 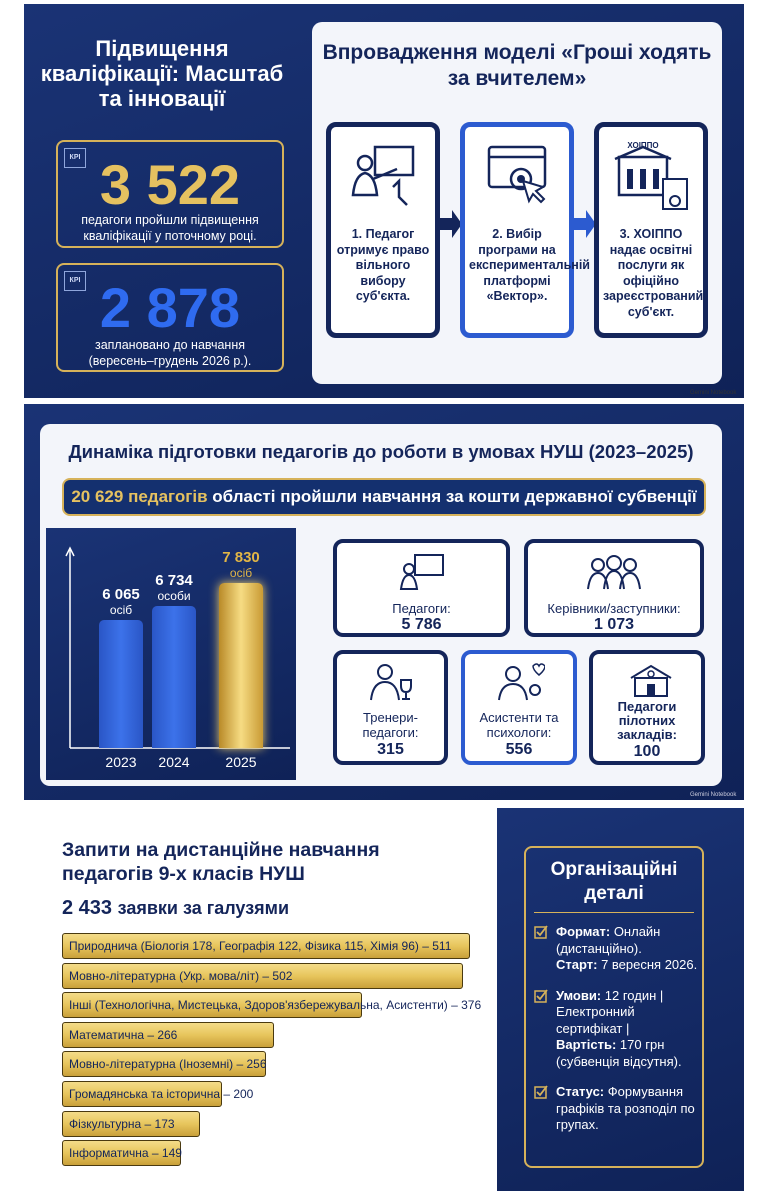 I want to click on value-label: 7 830, so click(x=241, y=557).